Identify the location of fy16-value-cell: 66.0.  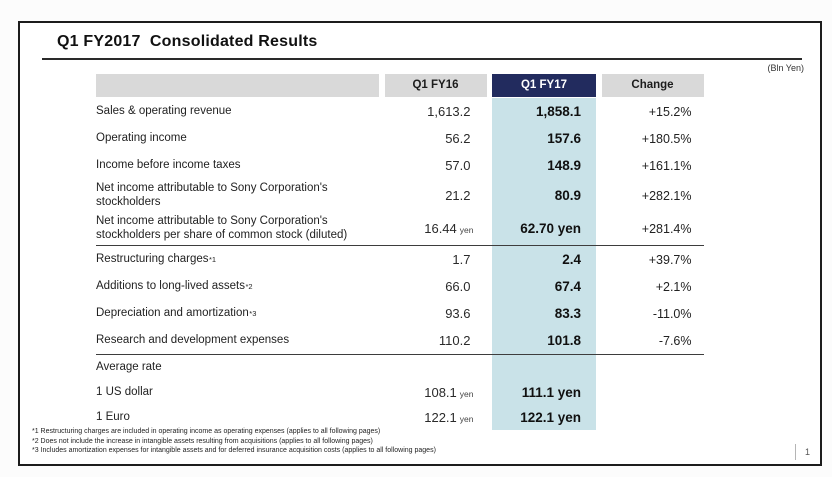
(436, 286).